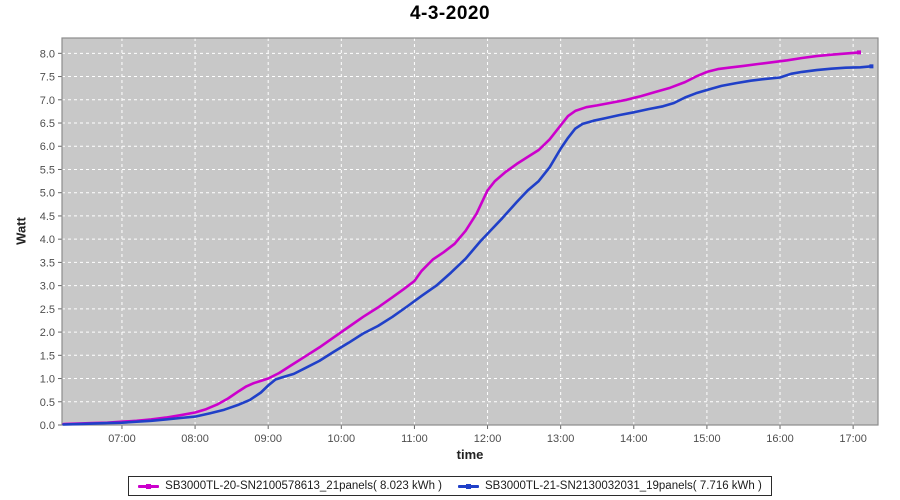 Image resolution: width=900 pixels, height=500 pixels. What do you see at coordinates (47, 333) in the screenshot?
I see `y-tick-label: 2.0` at bounding box center [47, 333].